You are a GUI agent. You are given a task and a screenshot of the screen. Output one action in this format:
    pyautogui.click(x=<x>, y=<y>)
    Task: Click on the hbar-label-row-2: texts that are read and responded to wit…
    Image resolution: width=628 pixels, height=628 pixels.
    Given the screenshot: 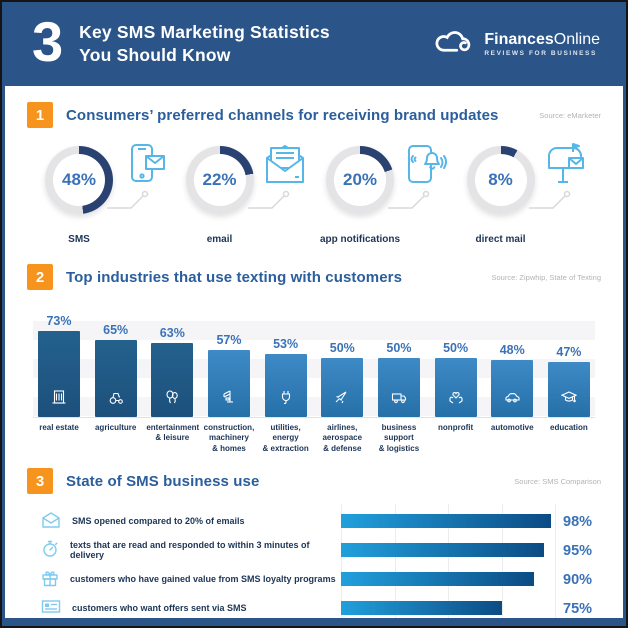 What is the action you would take?
    pyautogui.click(x=191, y=549)
    